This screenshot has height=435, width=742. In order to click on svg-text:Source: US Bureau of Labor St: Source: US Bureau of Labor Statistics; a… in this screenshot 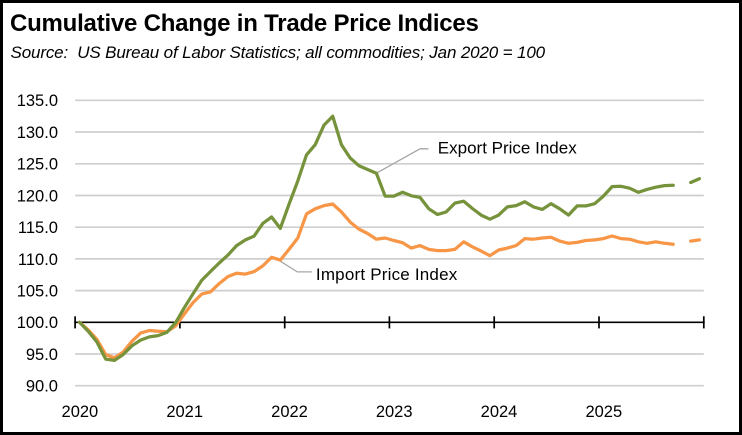, I will do `click(278, 52)`.